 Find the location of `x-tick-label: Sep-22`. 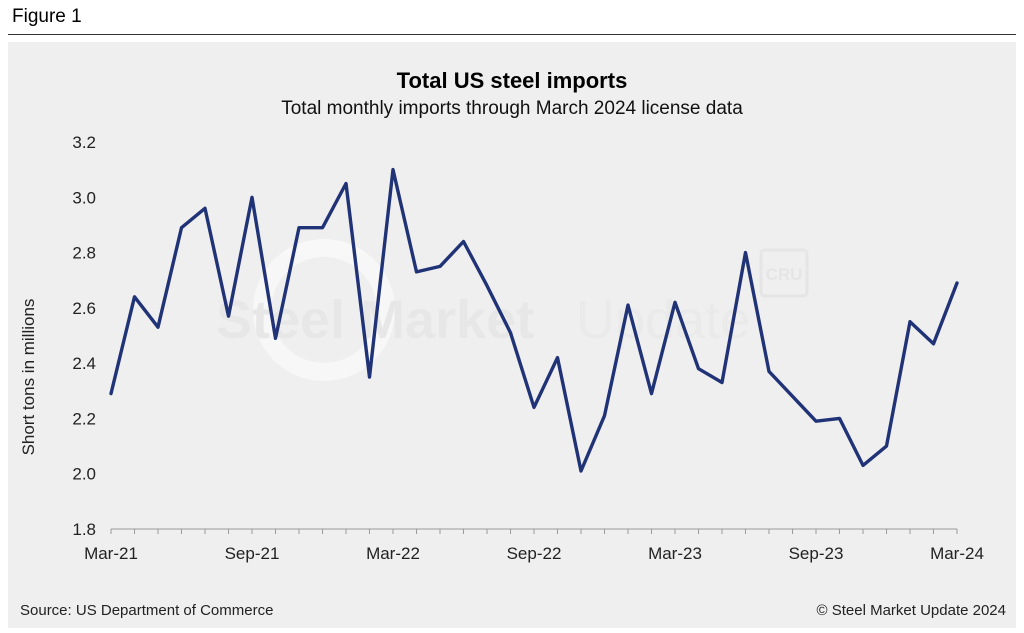

x-tick-label: Sep-22 is located at coordinates (534, 553).